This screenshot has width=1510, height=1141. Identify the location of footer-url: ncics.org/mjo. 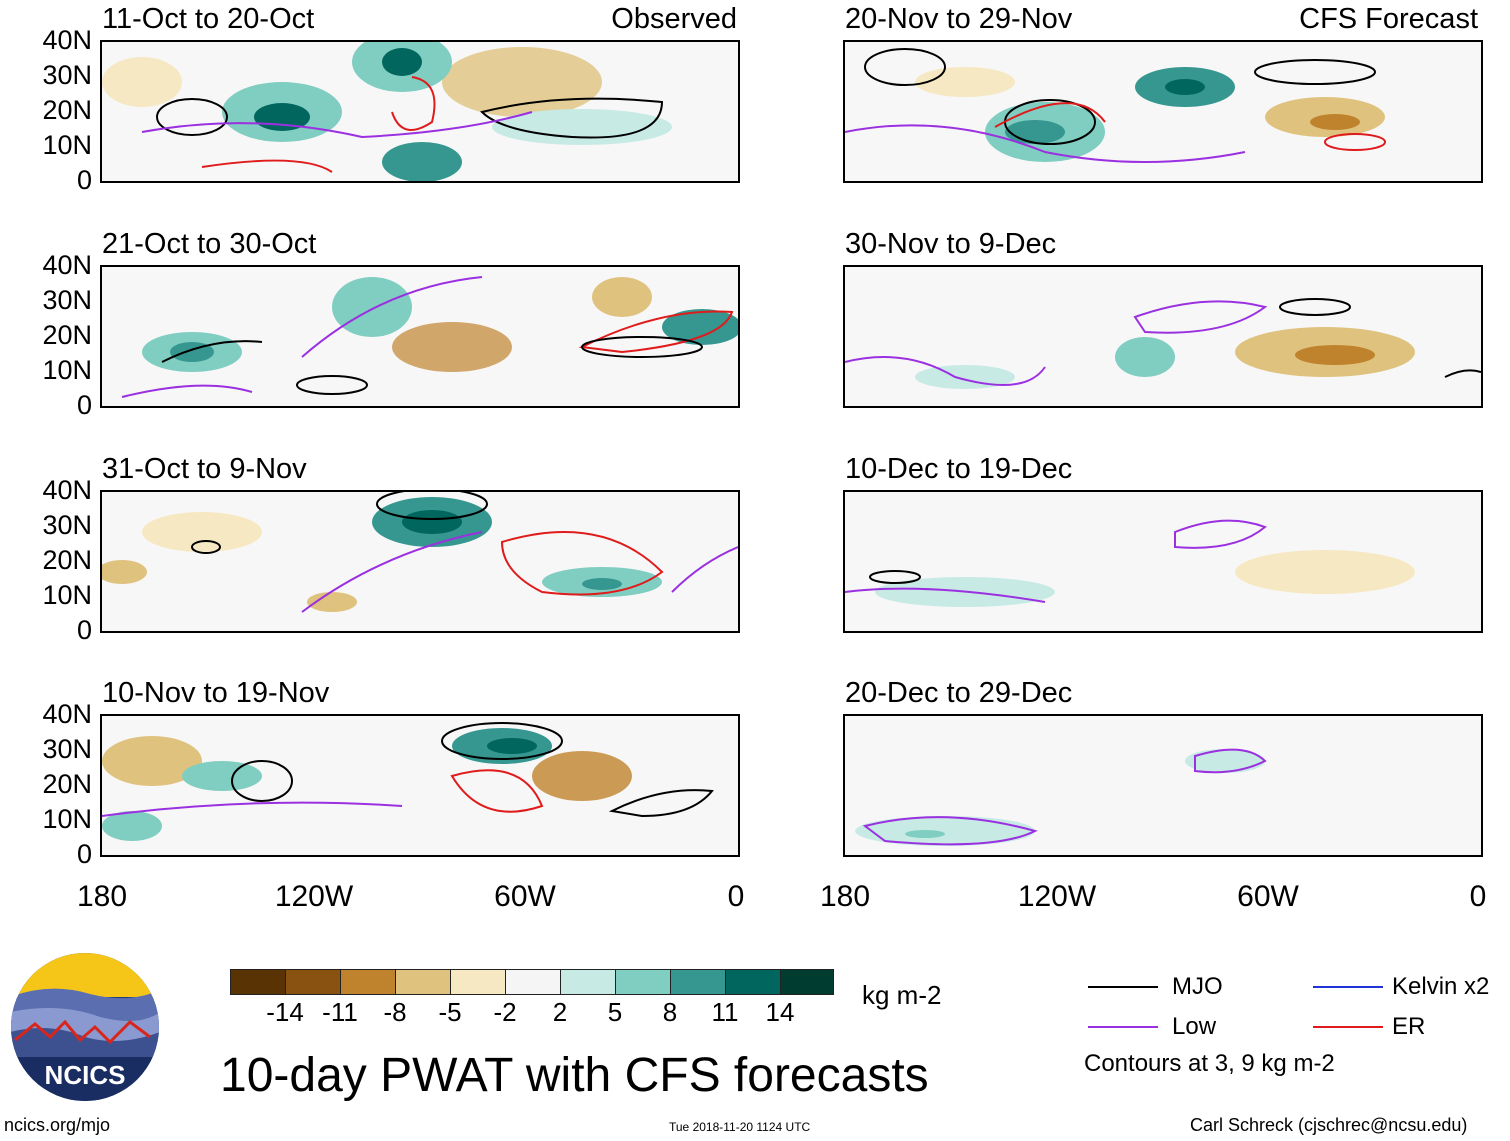
(57, 1125).